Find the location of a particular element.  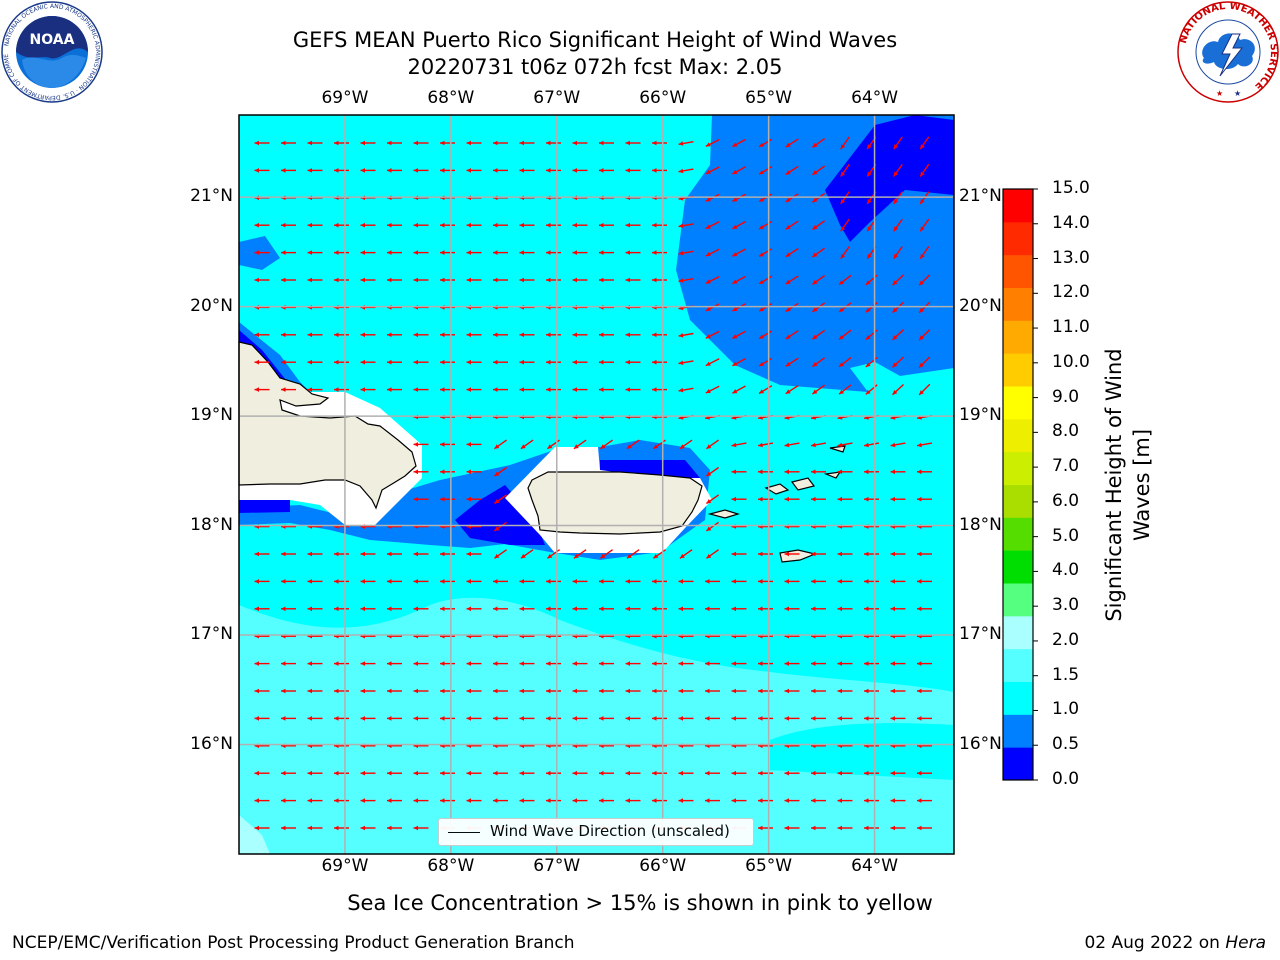

colorbar-title-line-2: Waves [m] is located at coordinates (1142, 485).